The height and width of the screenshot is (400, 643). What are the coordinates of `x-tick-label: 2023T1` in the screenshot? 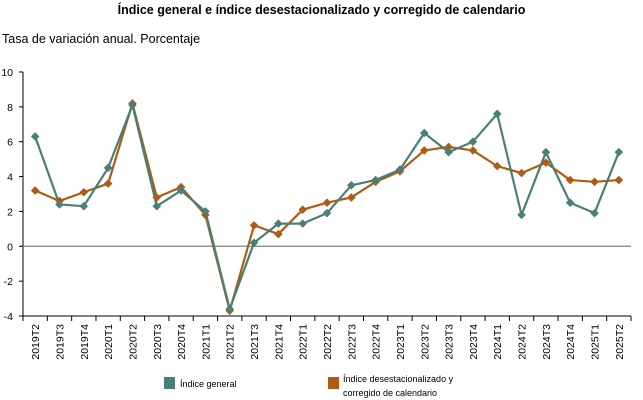 It's located at (401, 342).